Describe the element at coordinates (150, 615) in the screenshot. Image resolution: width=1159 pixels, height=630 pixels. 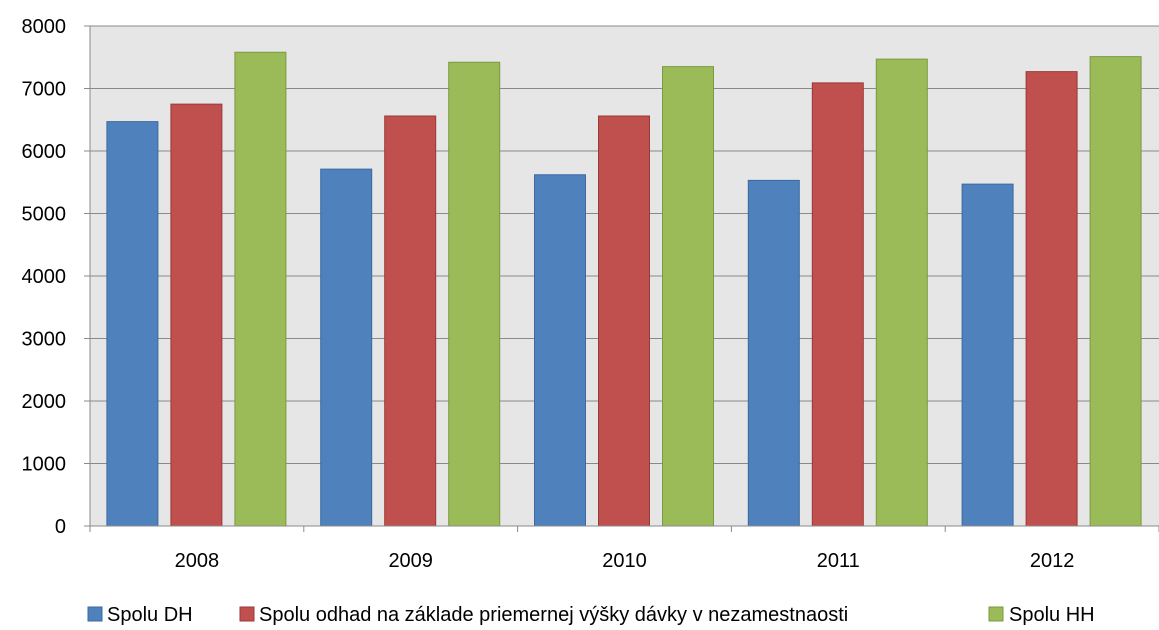
I see `legend-label: Spolu DH` at that location.